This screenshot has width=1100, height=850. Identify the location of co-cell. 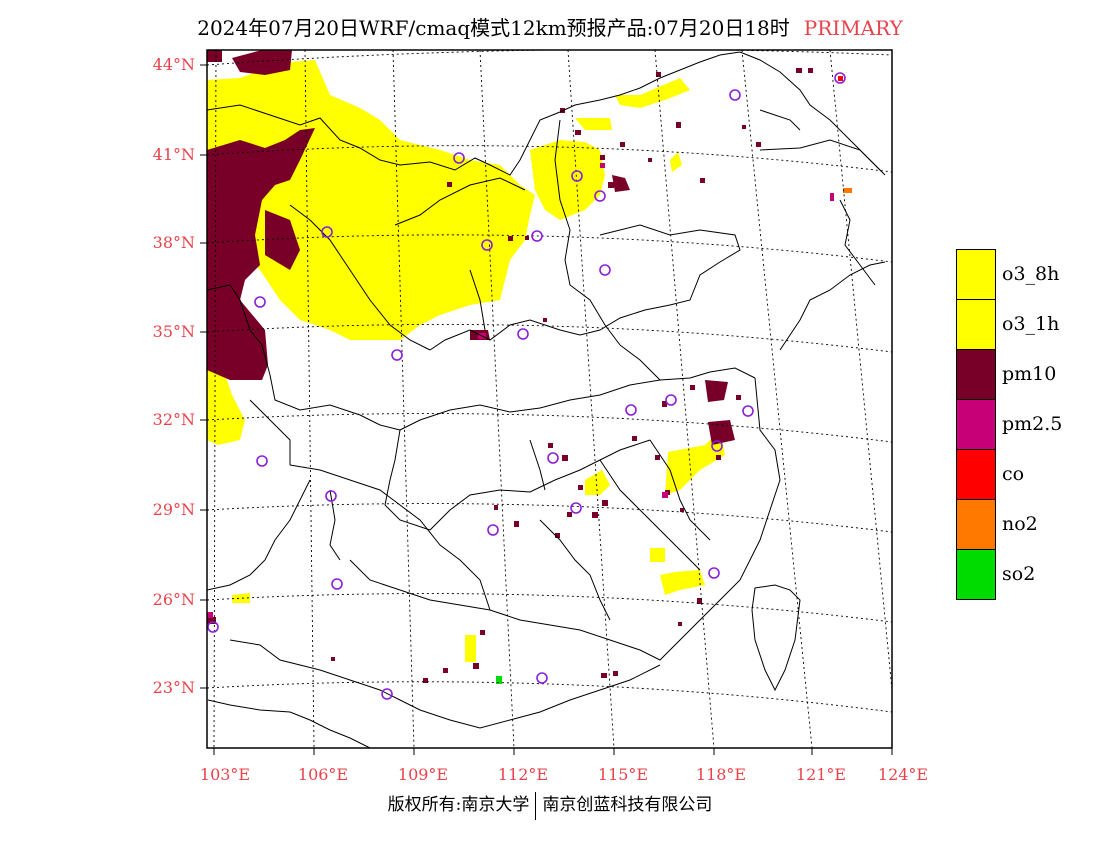
(840, 78).